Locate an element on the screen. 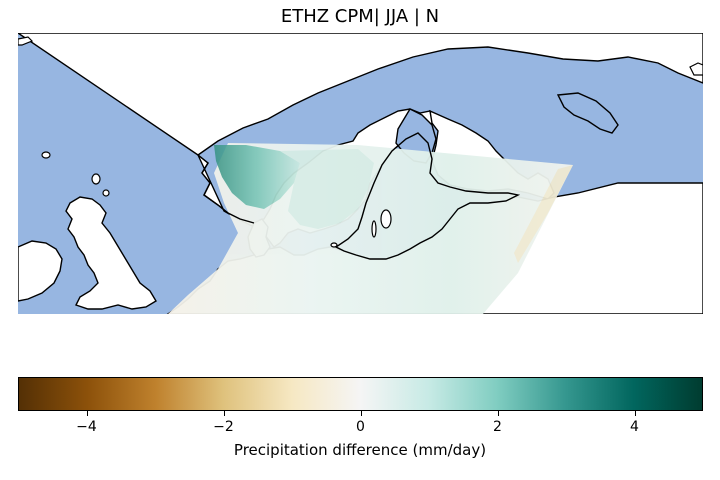  colorbar-tick-label: 0 is located at coordinates (361, 427).